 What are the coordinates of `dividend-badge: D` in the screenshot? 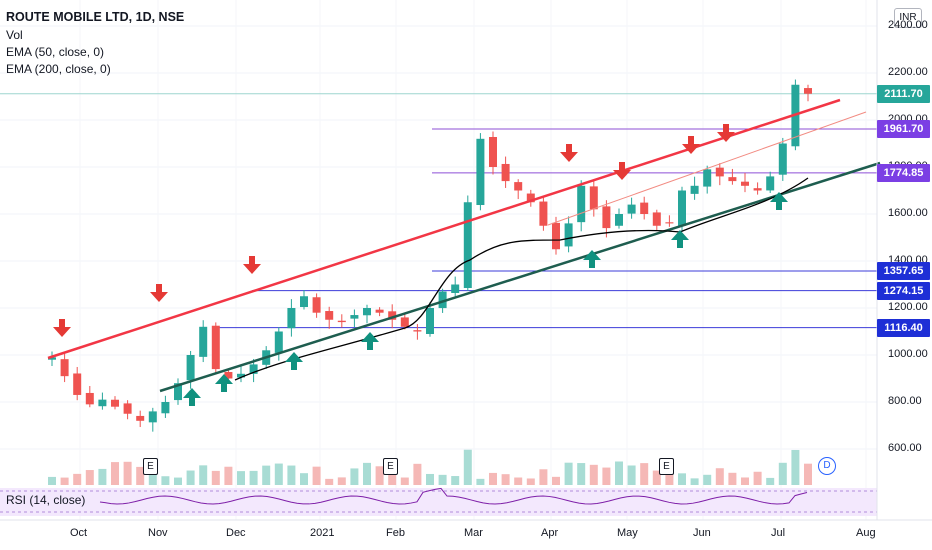 It's located at (827, 466).